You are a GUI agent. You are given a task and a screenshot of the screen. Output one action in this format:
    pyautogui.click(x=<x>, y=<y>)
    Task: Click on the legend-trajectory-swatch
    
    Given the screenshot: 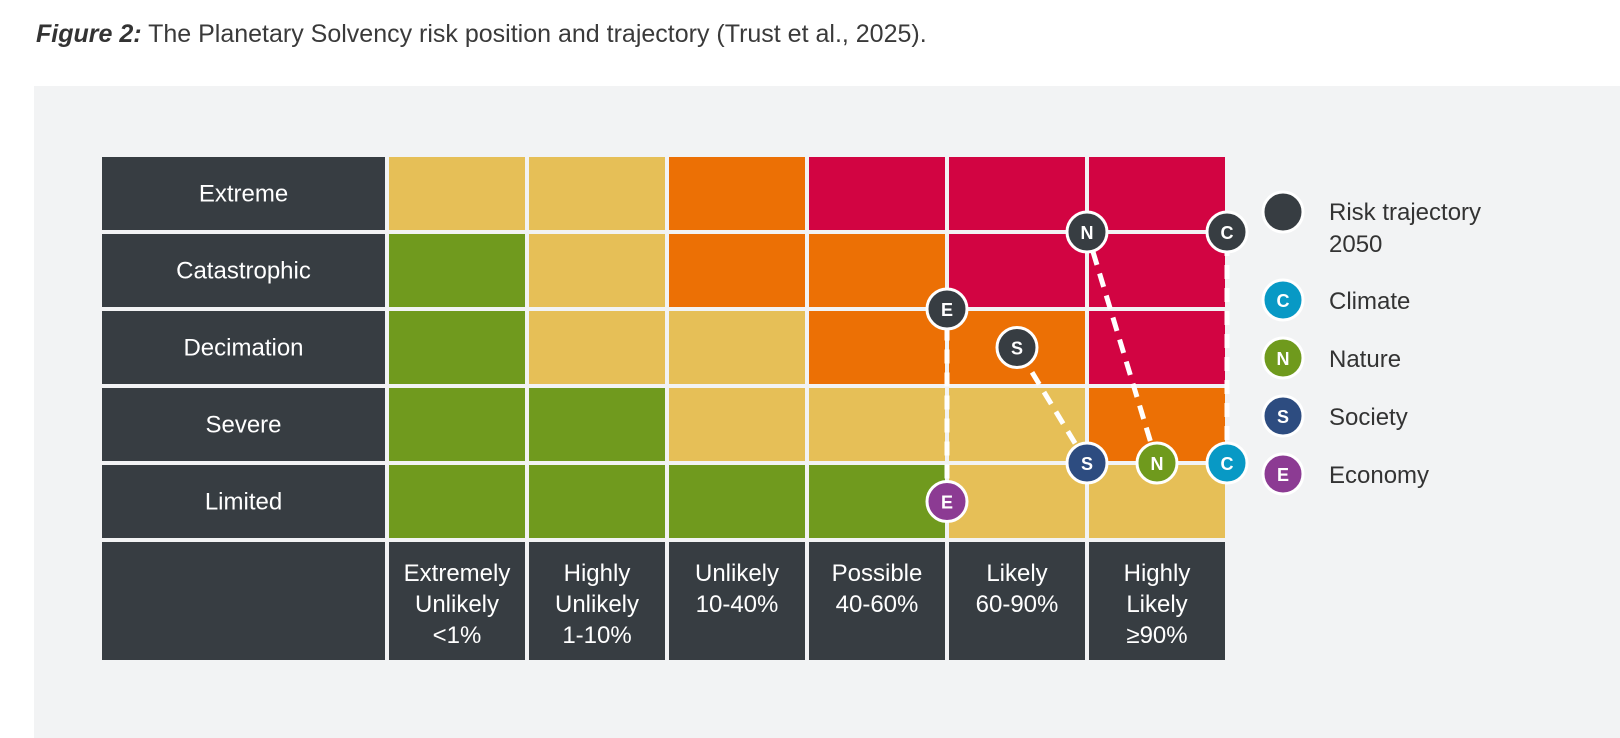 What is the action you would take?
    pyautogui.click(x=1283, y=212)
    